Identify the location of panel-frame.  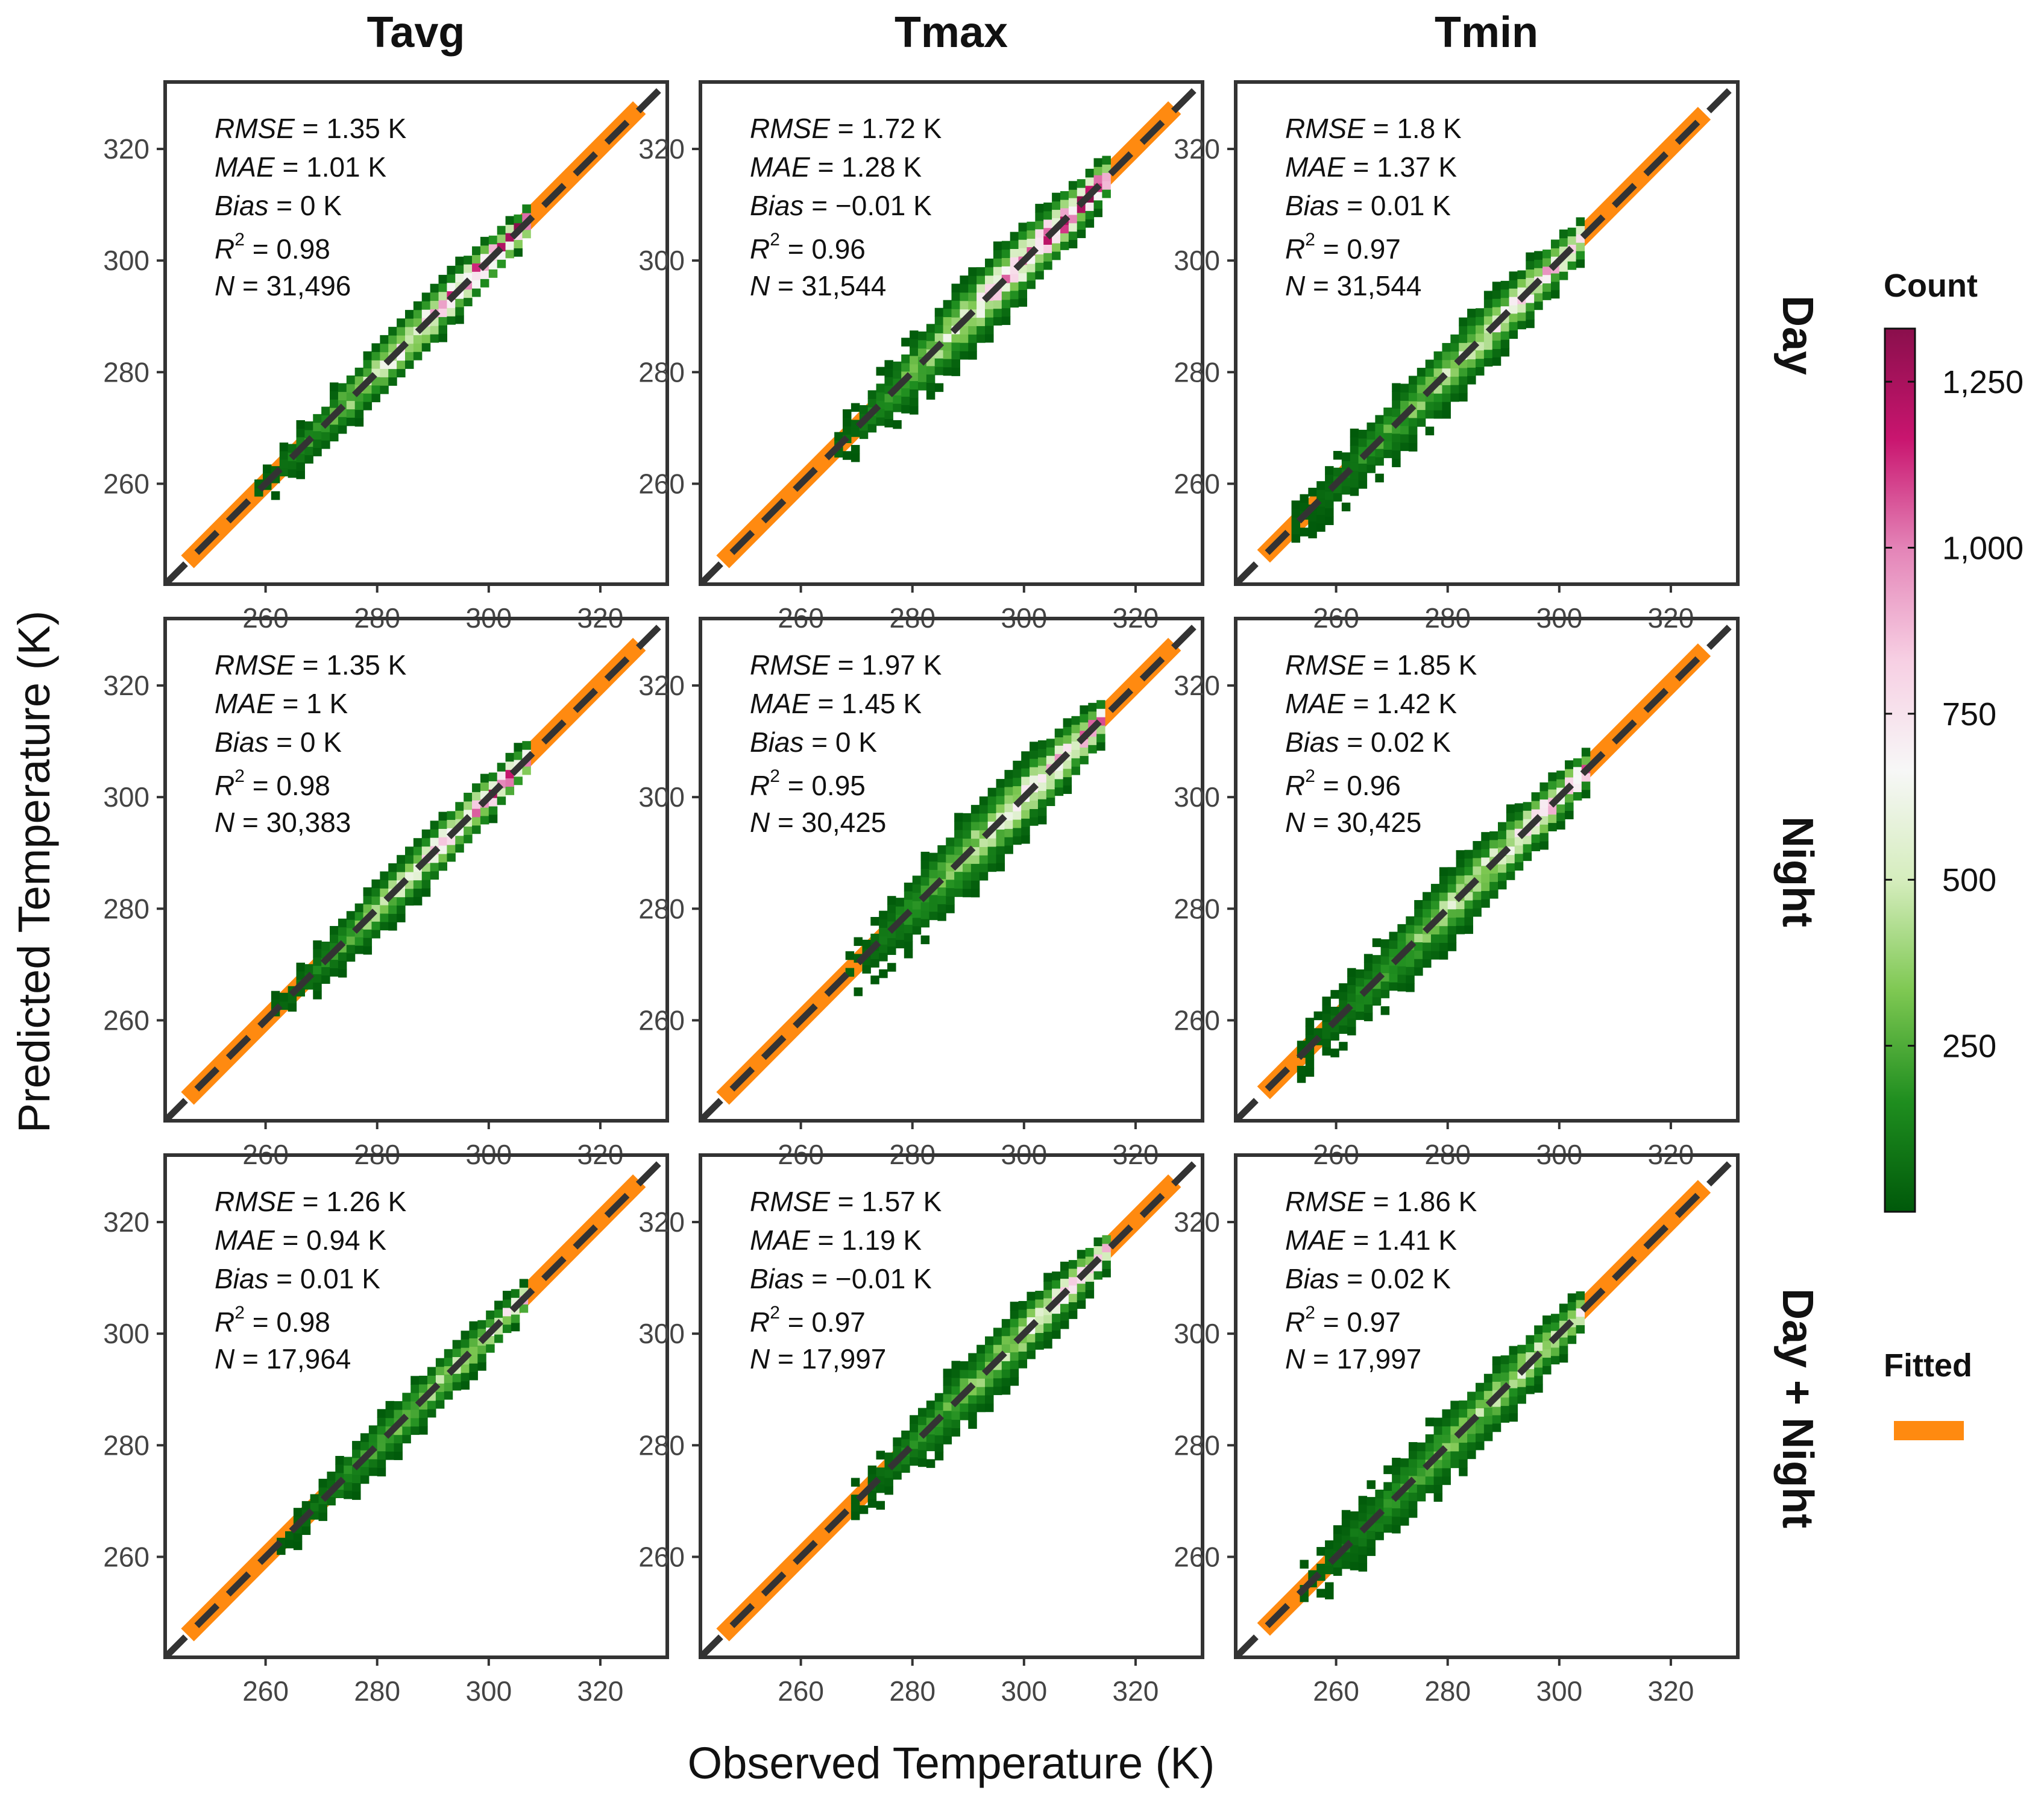
(416, 870).